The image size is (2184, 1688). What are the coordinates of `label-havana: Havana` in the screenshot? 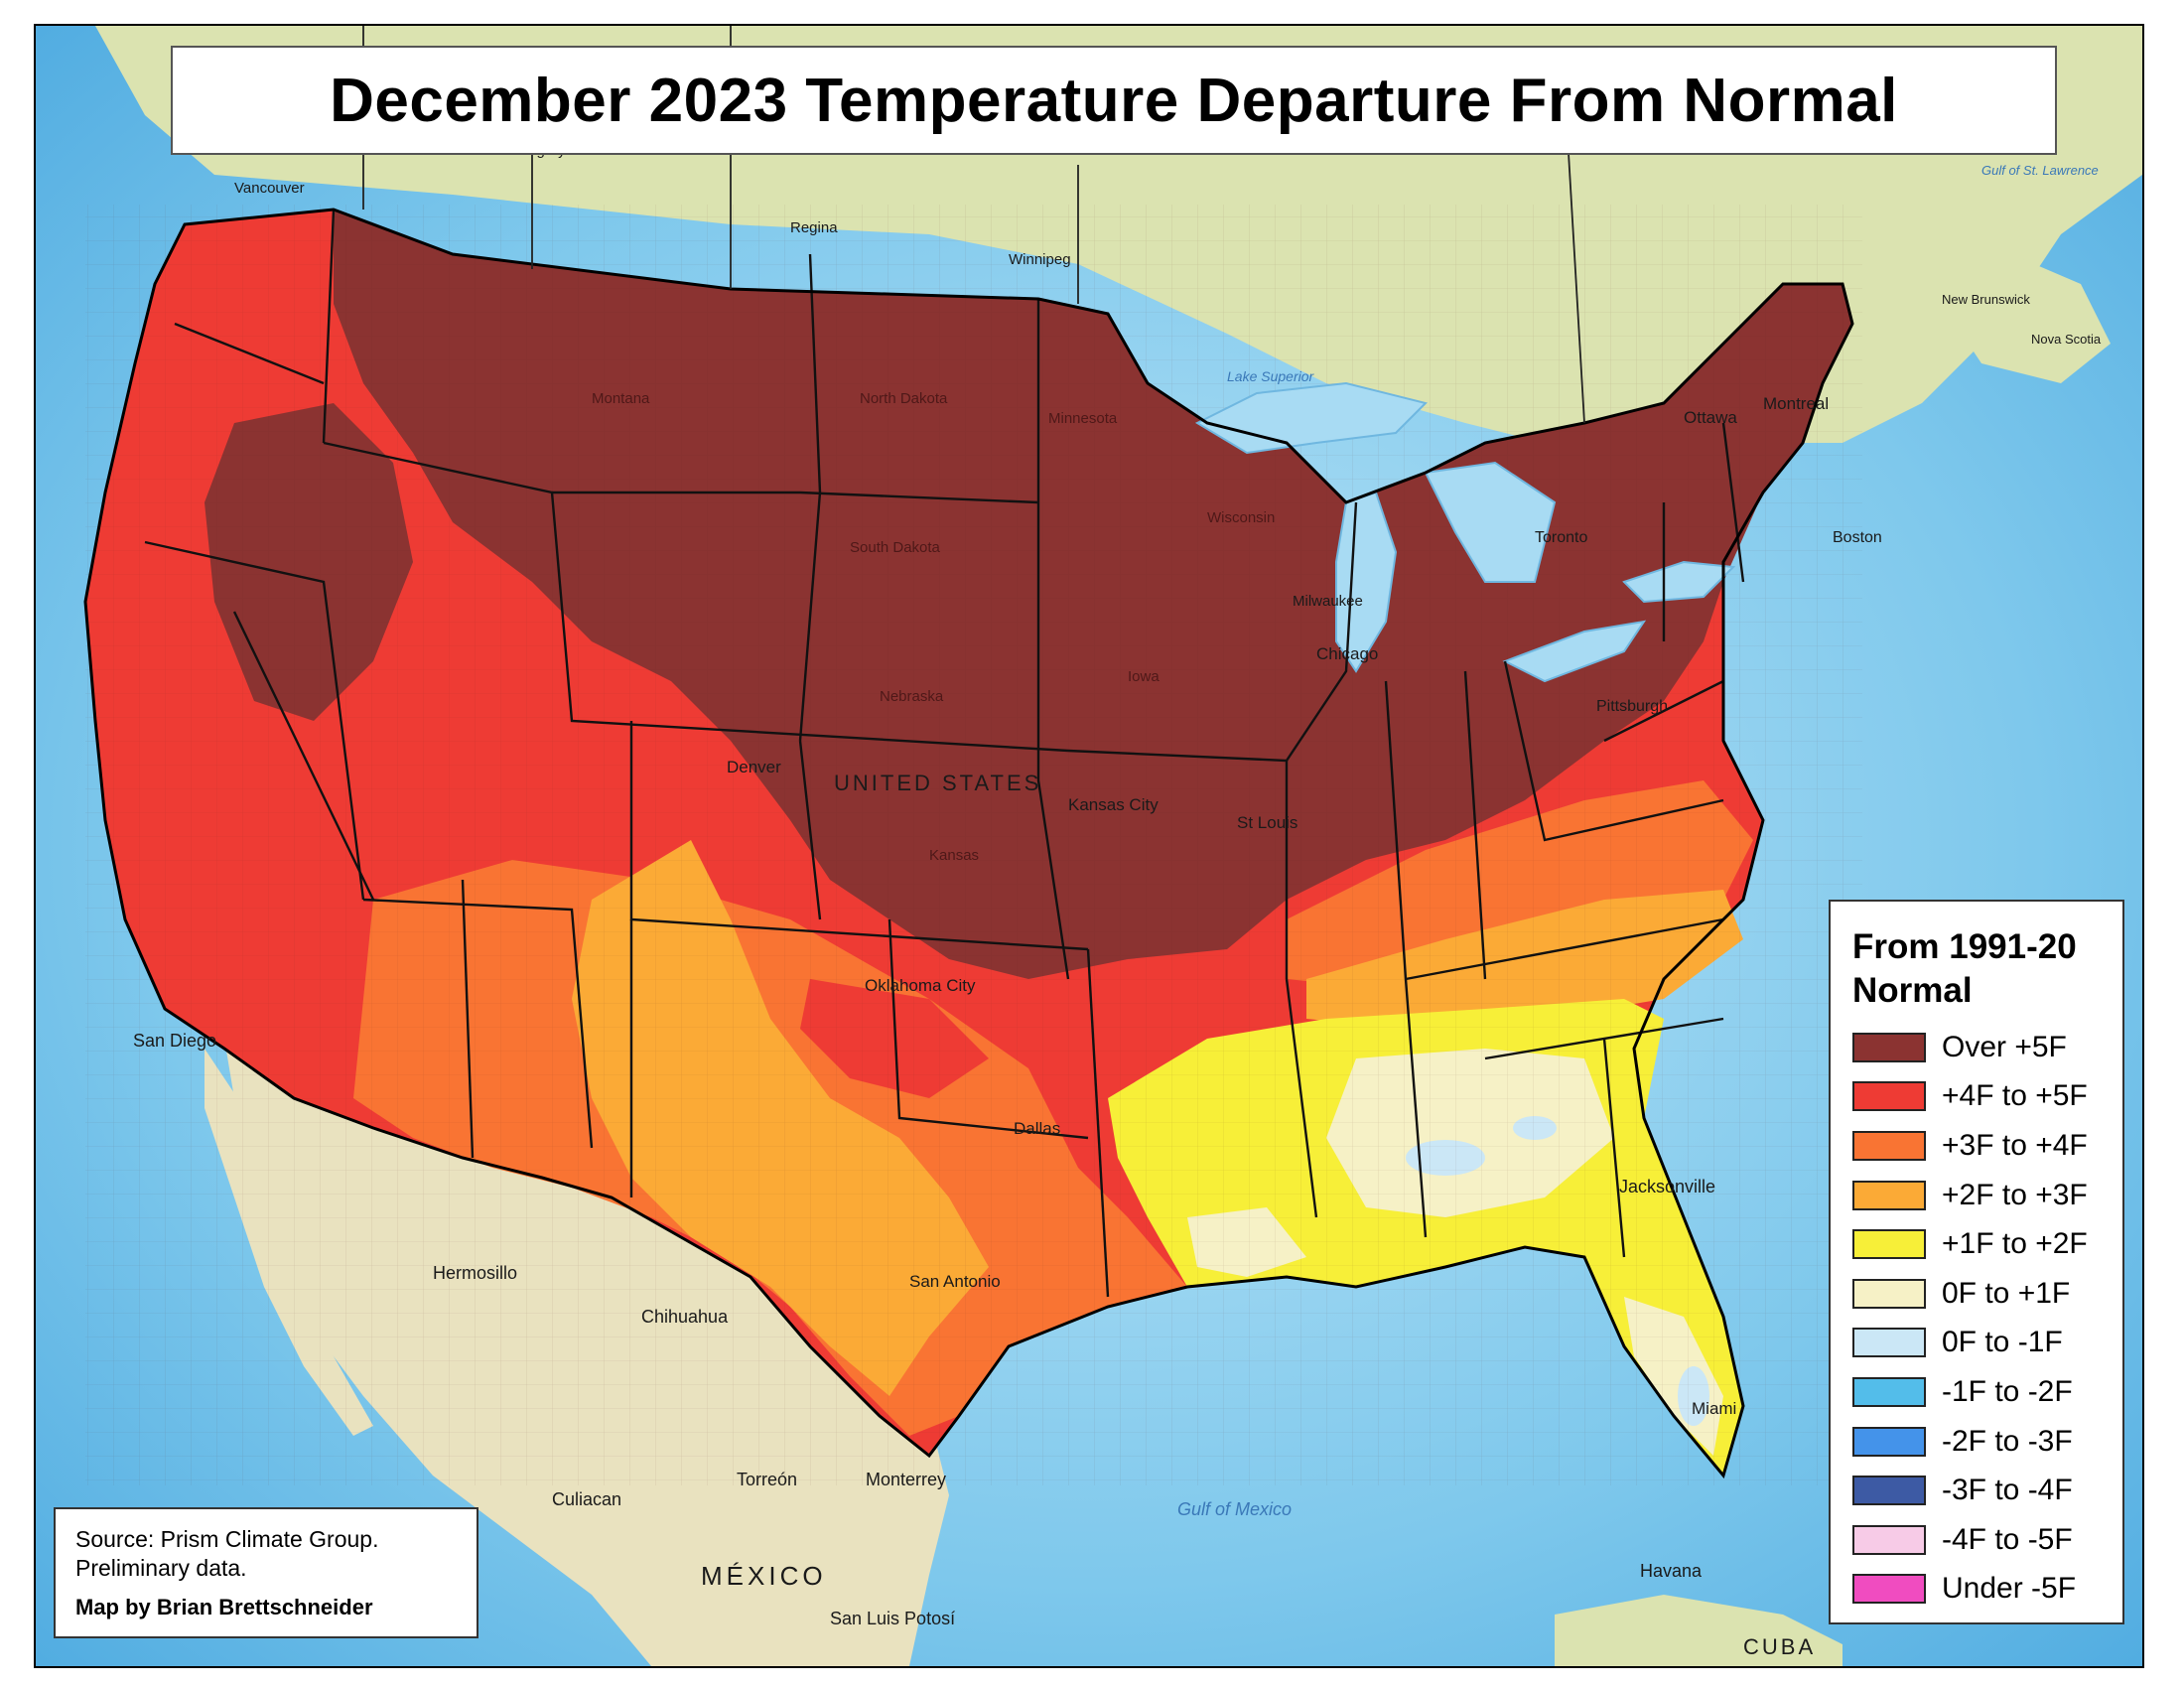 It's located at (1671, 1571).